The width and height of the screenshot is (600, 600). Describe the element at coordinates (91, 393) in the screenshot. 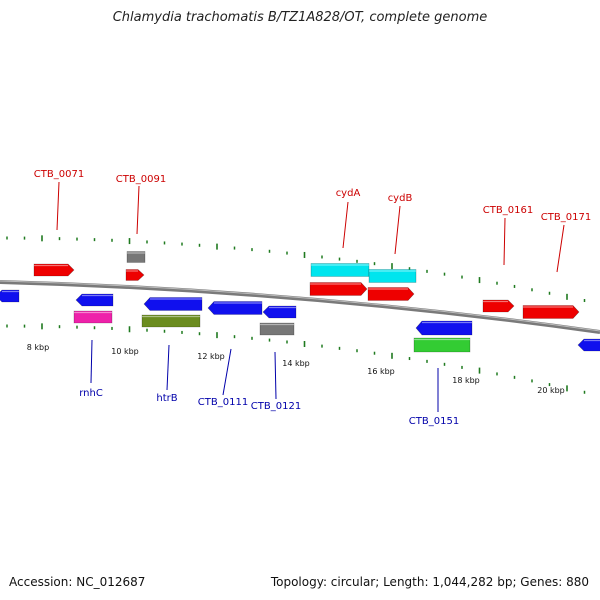

I see `gene-label-bottom: rnhC` at that location.